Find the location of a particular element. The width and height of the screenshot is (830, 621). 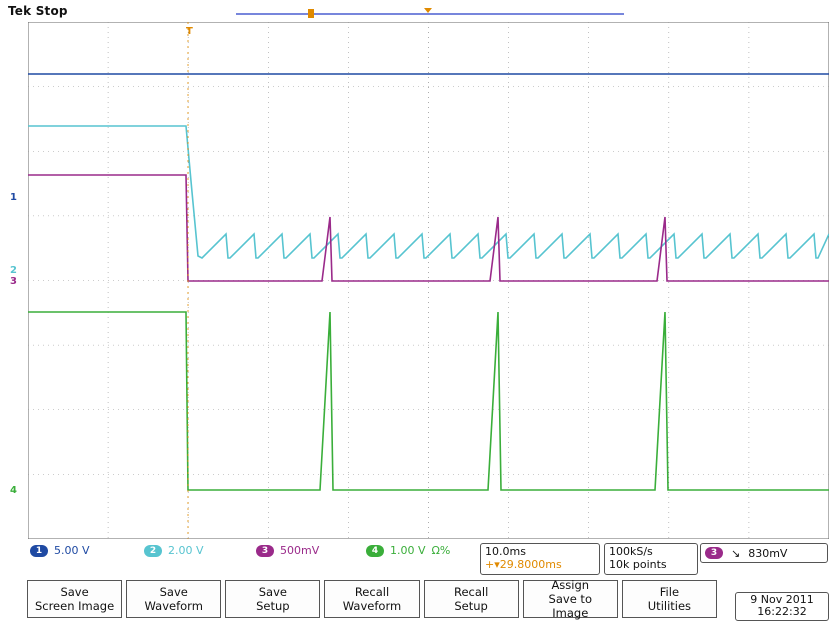

record-view-indicator is located at coordinates (430, 13).